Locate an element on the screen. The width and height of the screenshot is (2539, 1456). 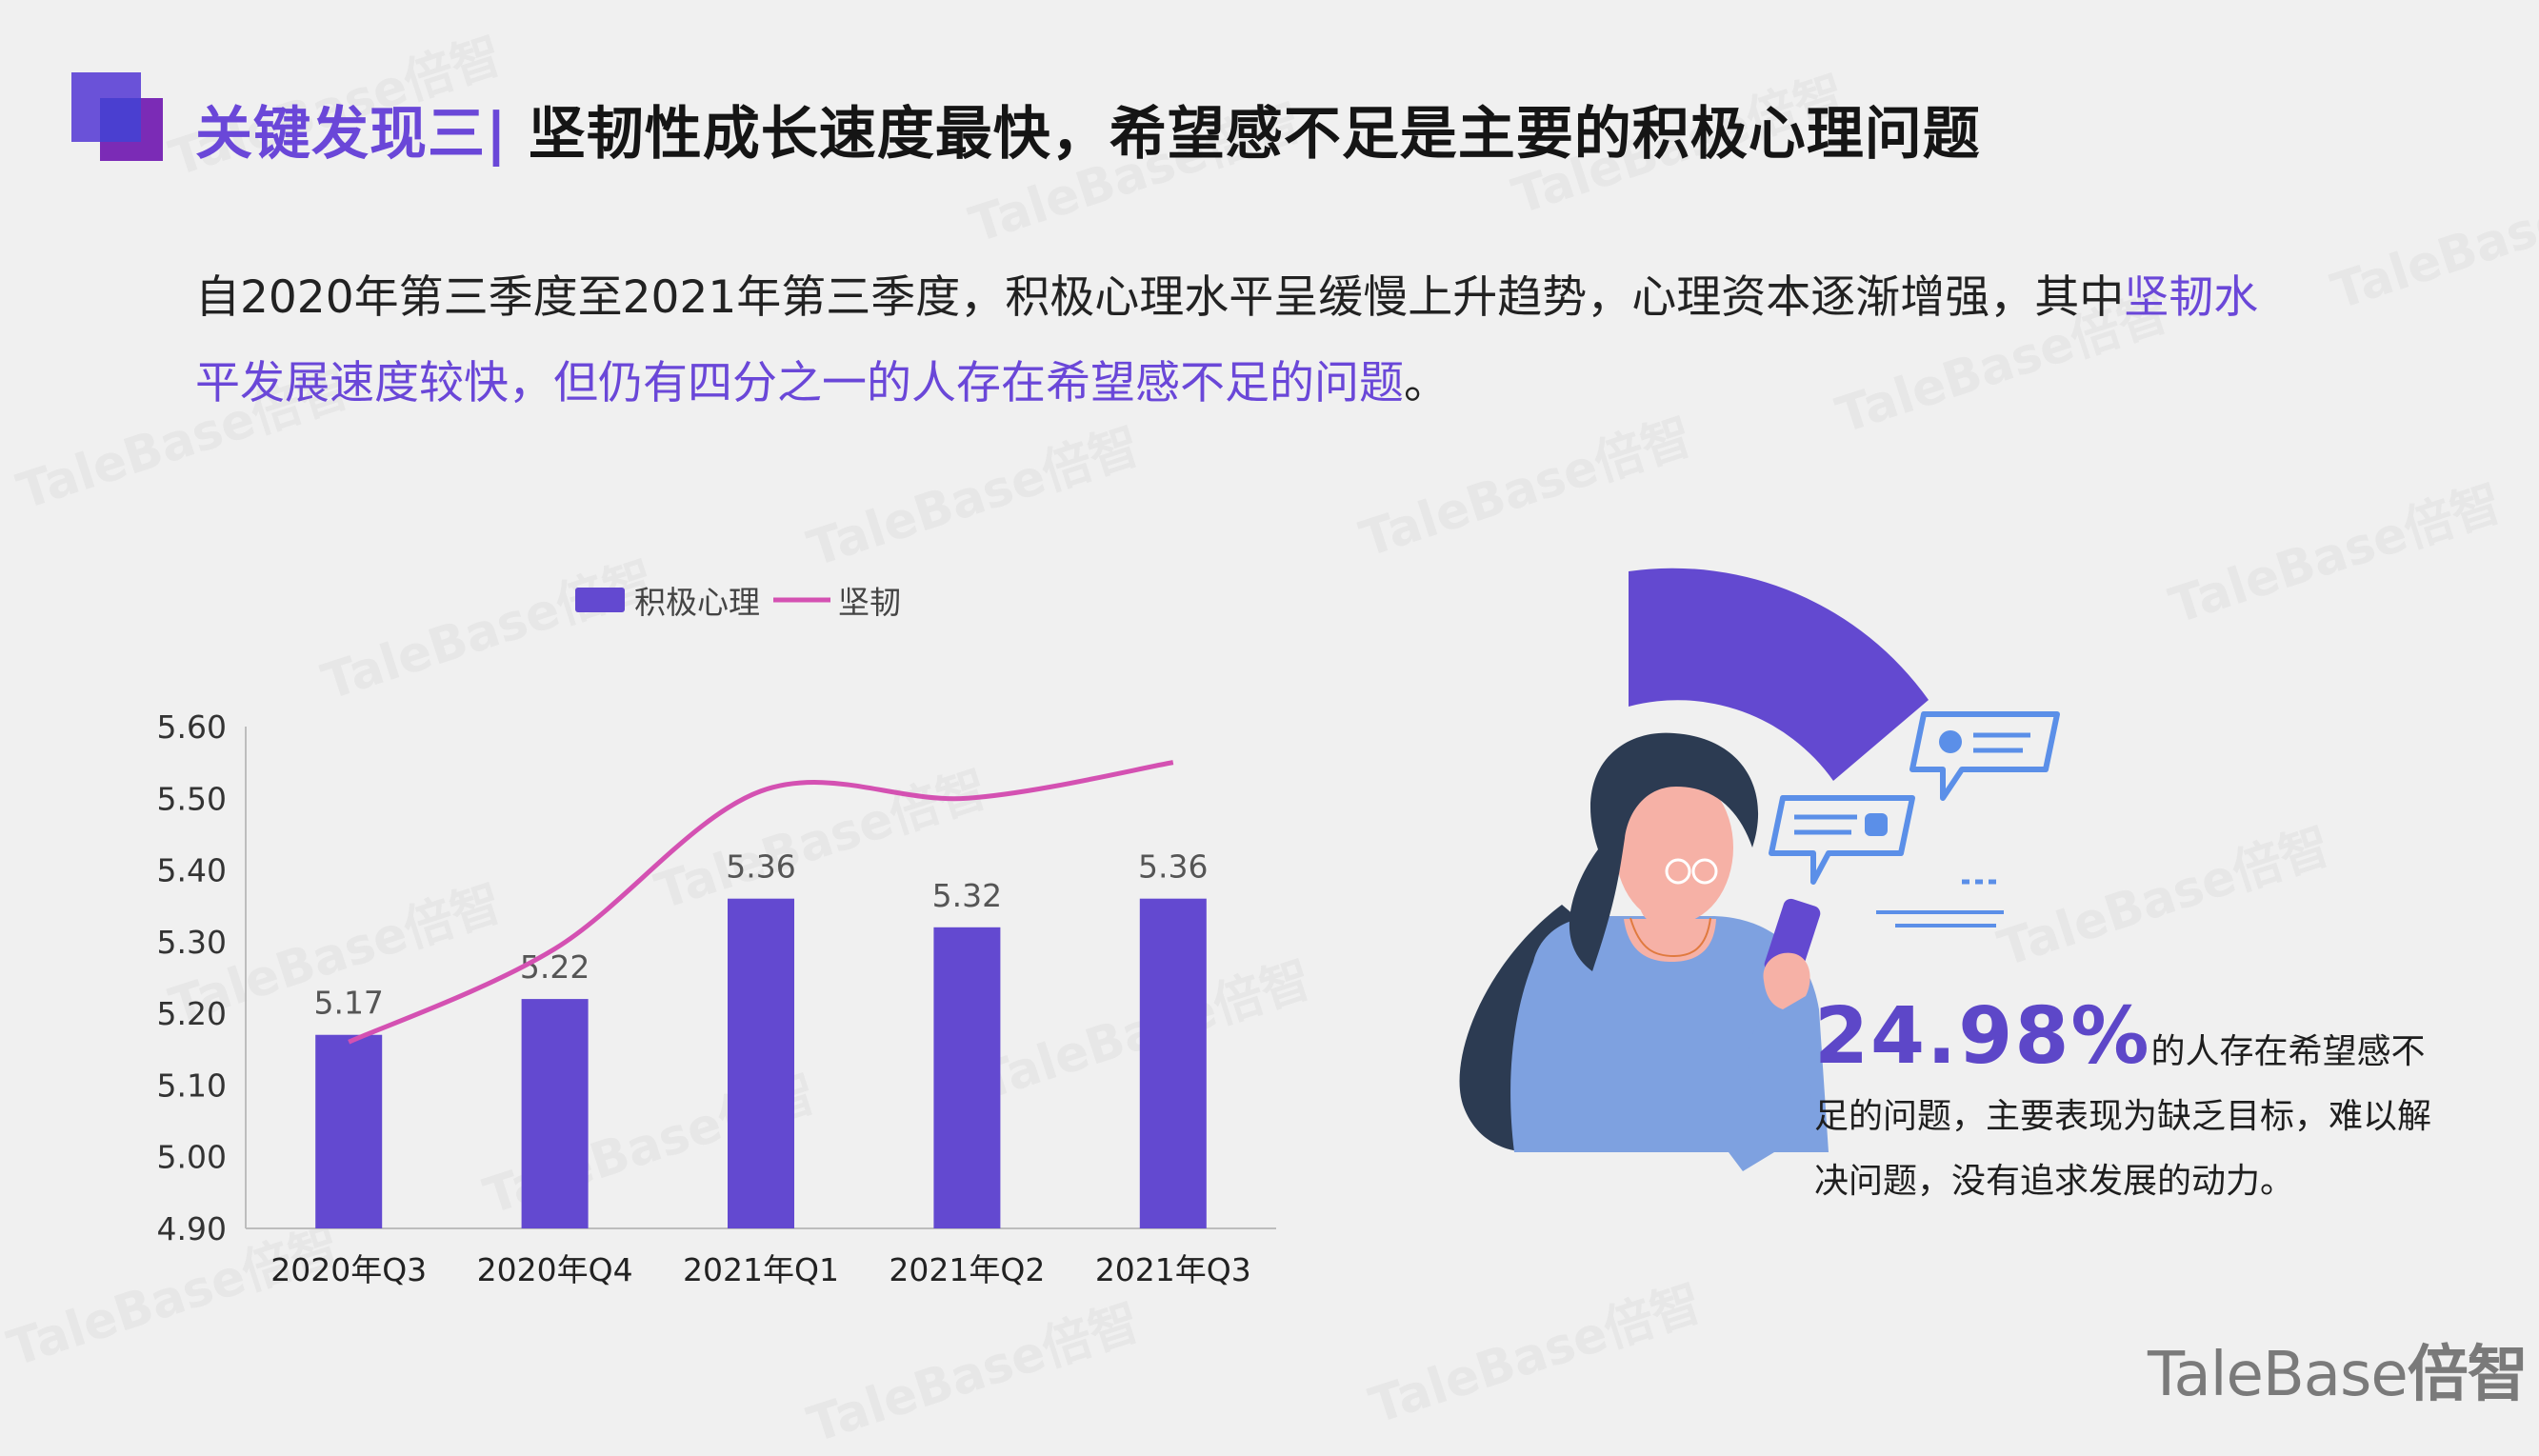
y-tick-label: 5.50 is located at coordinates (192, 799).